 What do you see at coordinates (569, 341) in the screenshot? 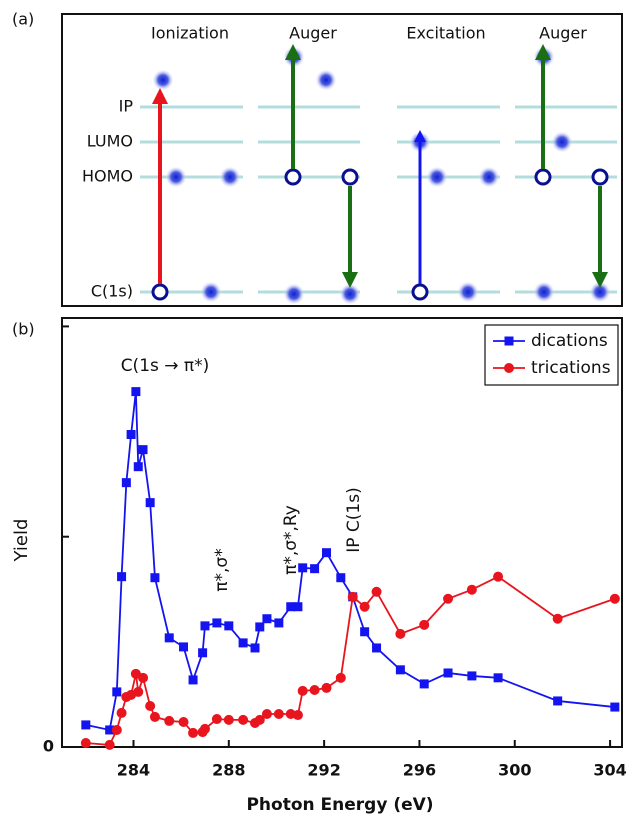
I see `legend-label: dications` at bounding box center [569, 341].